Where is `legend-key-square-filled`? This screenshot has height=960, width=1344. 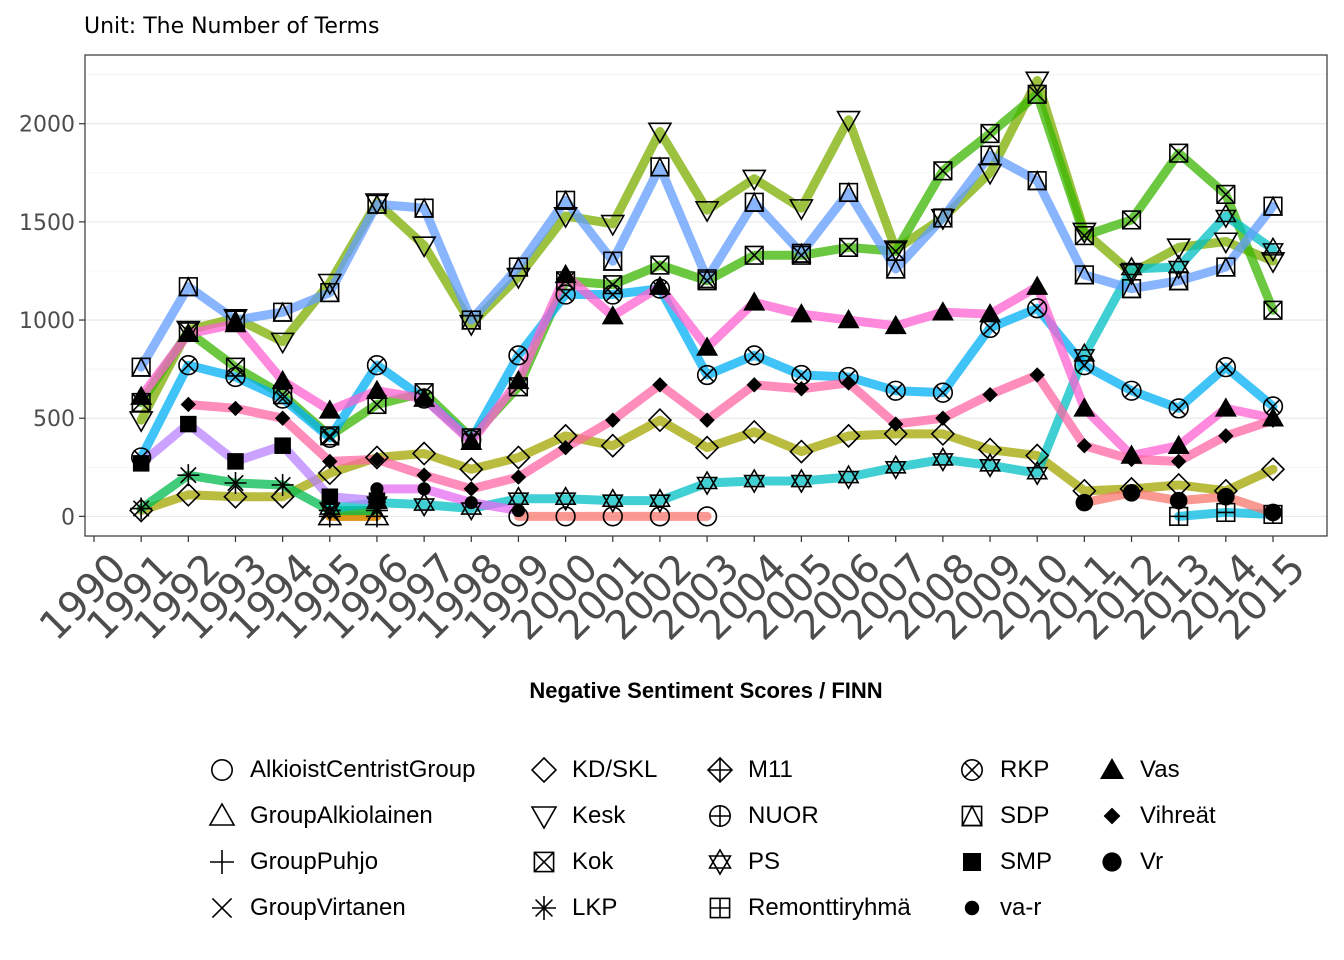
legend-key-square-filled is located at coordinates (972, 862).